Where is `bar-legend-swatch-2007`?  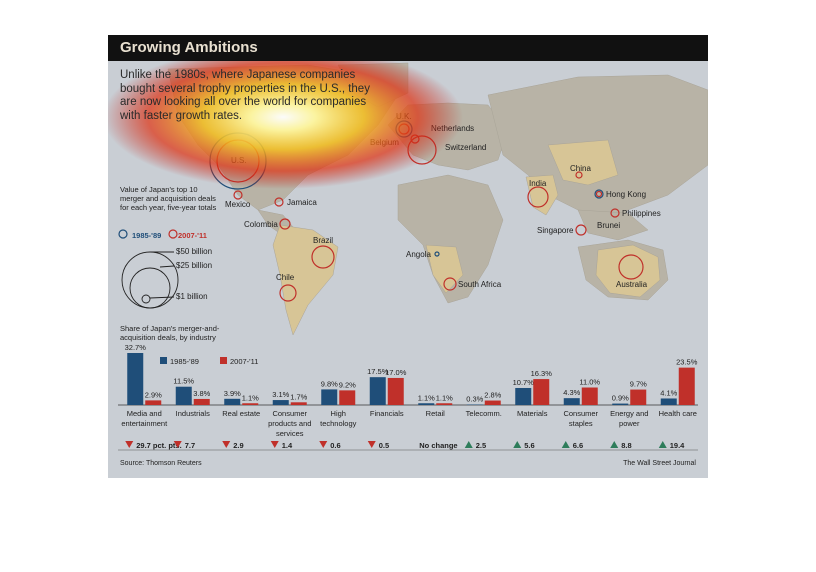
bar-legend-swatch-2007 is located at coordinates (223, 360).